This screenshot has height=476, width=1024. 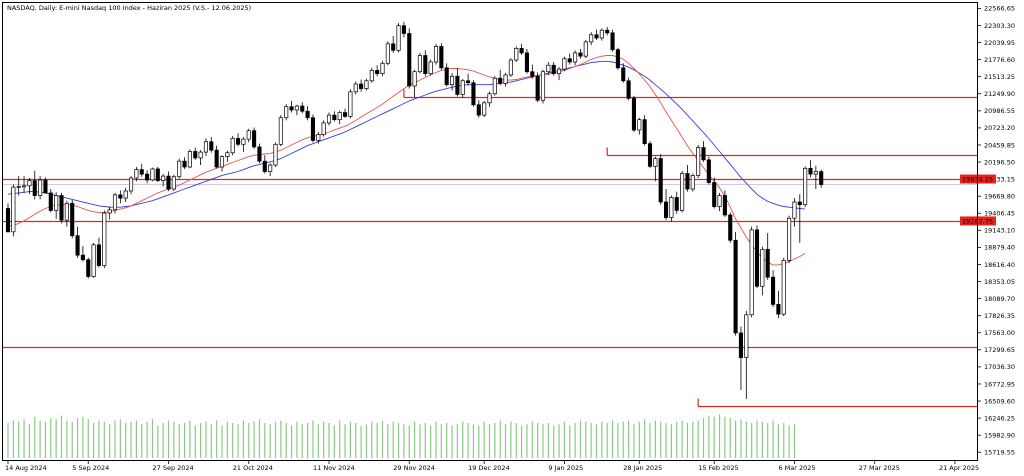 I want to click on y-tick-label: 17563.00, so click(x=999, y=333).